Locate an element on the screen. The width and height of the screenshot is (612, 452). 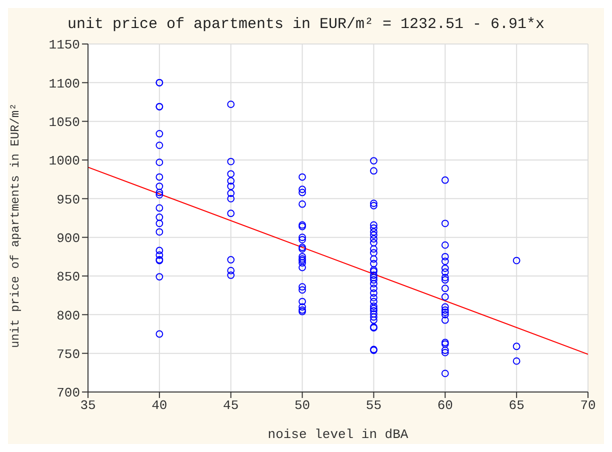
y-axis-title: unit price of apartments in EUR/m² is located at coordinates (15, 225).